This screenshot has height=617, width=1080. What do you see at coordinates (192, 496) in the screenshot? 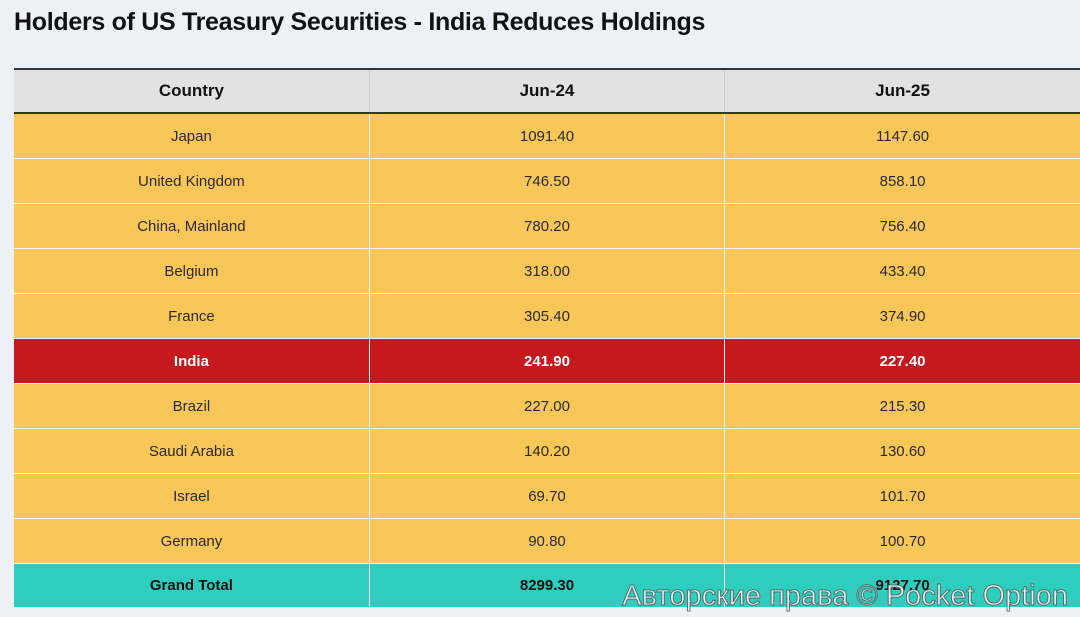
I see `country-cell: Israel` at bounding box center [192, 496].